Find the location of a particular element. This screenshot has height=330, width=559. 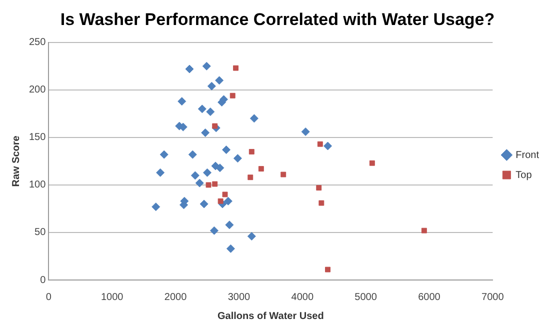

x-tick-label: 6000 is located at coordinates (429, 297).